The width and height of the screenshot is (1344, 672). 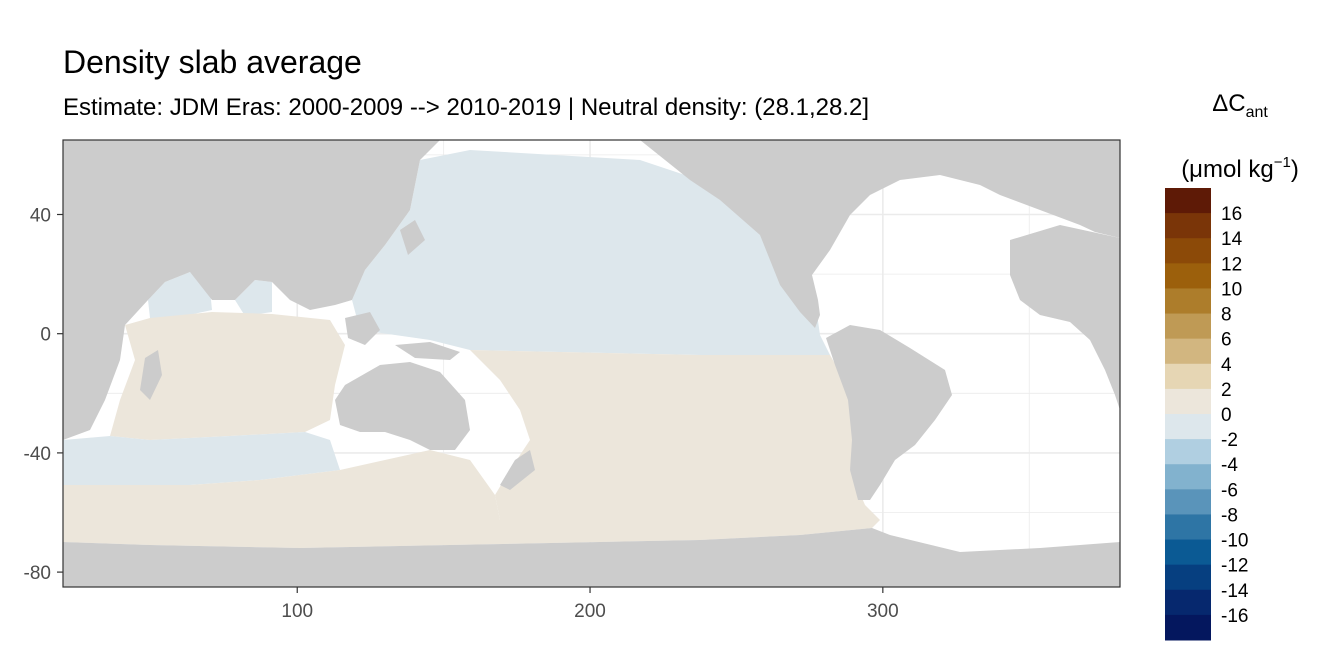 I want to click on y-tick-label: -40, so click(x=37, y=454).